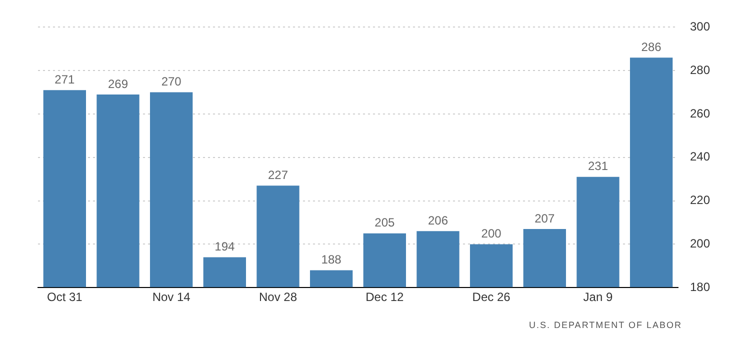 The width and height of the screenshot is (730, 349). What do you see at coordinates (700, 27) in the screenshot?
I see `y-tick-label: 300` at bounding box center [700, 27].